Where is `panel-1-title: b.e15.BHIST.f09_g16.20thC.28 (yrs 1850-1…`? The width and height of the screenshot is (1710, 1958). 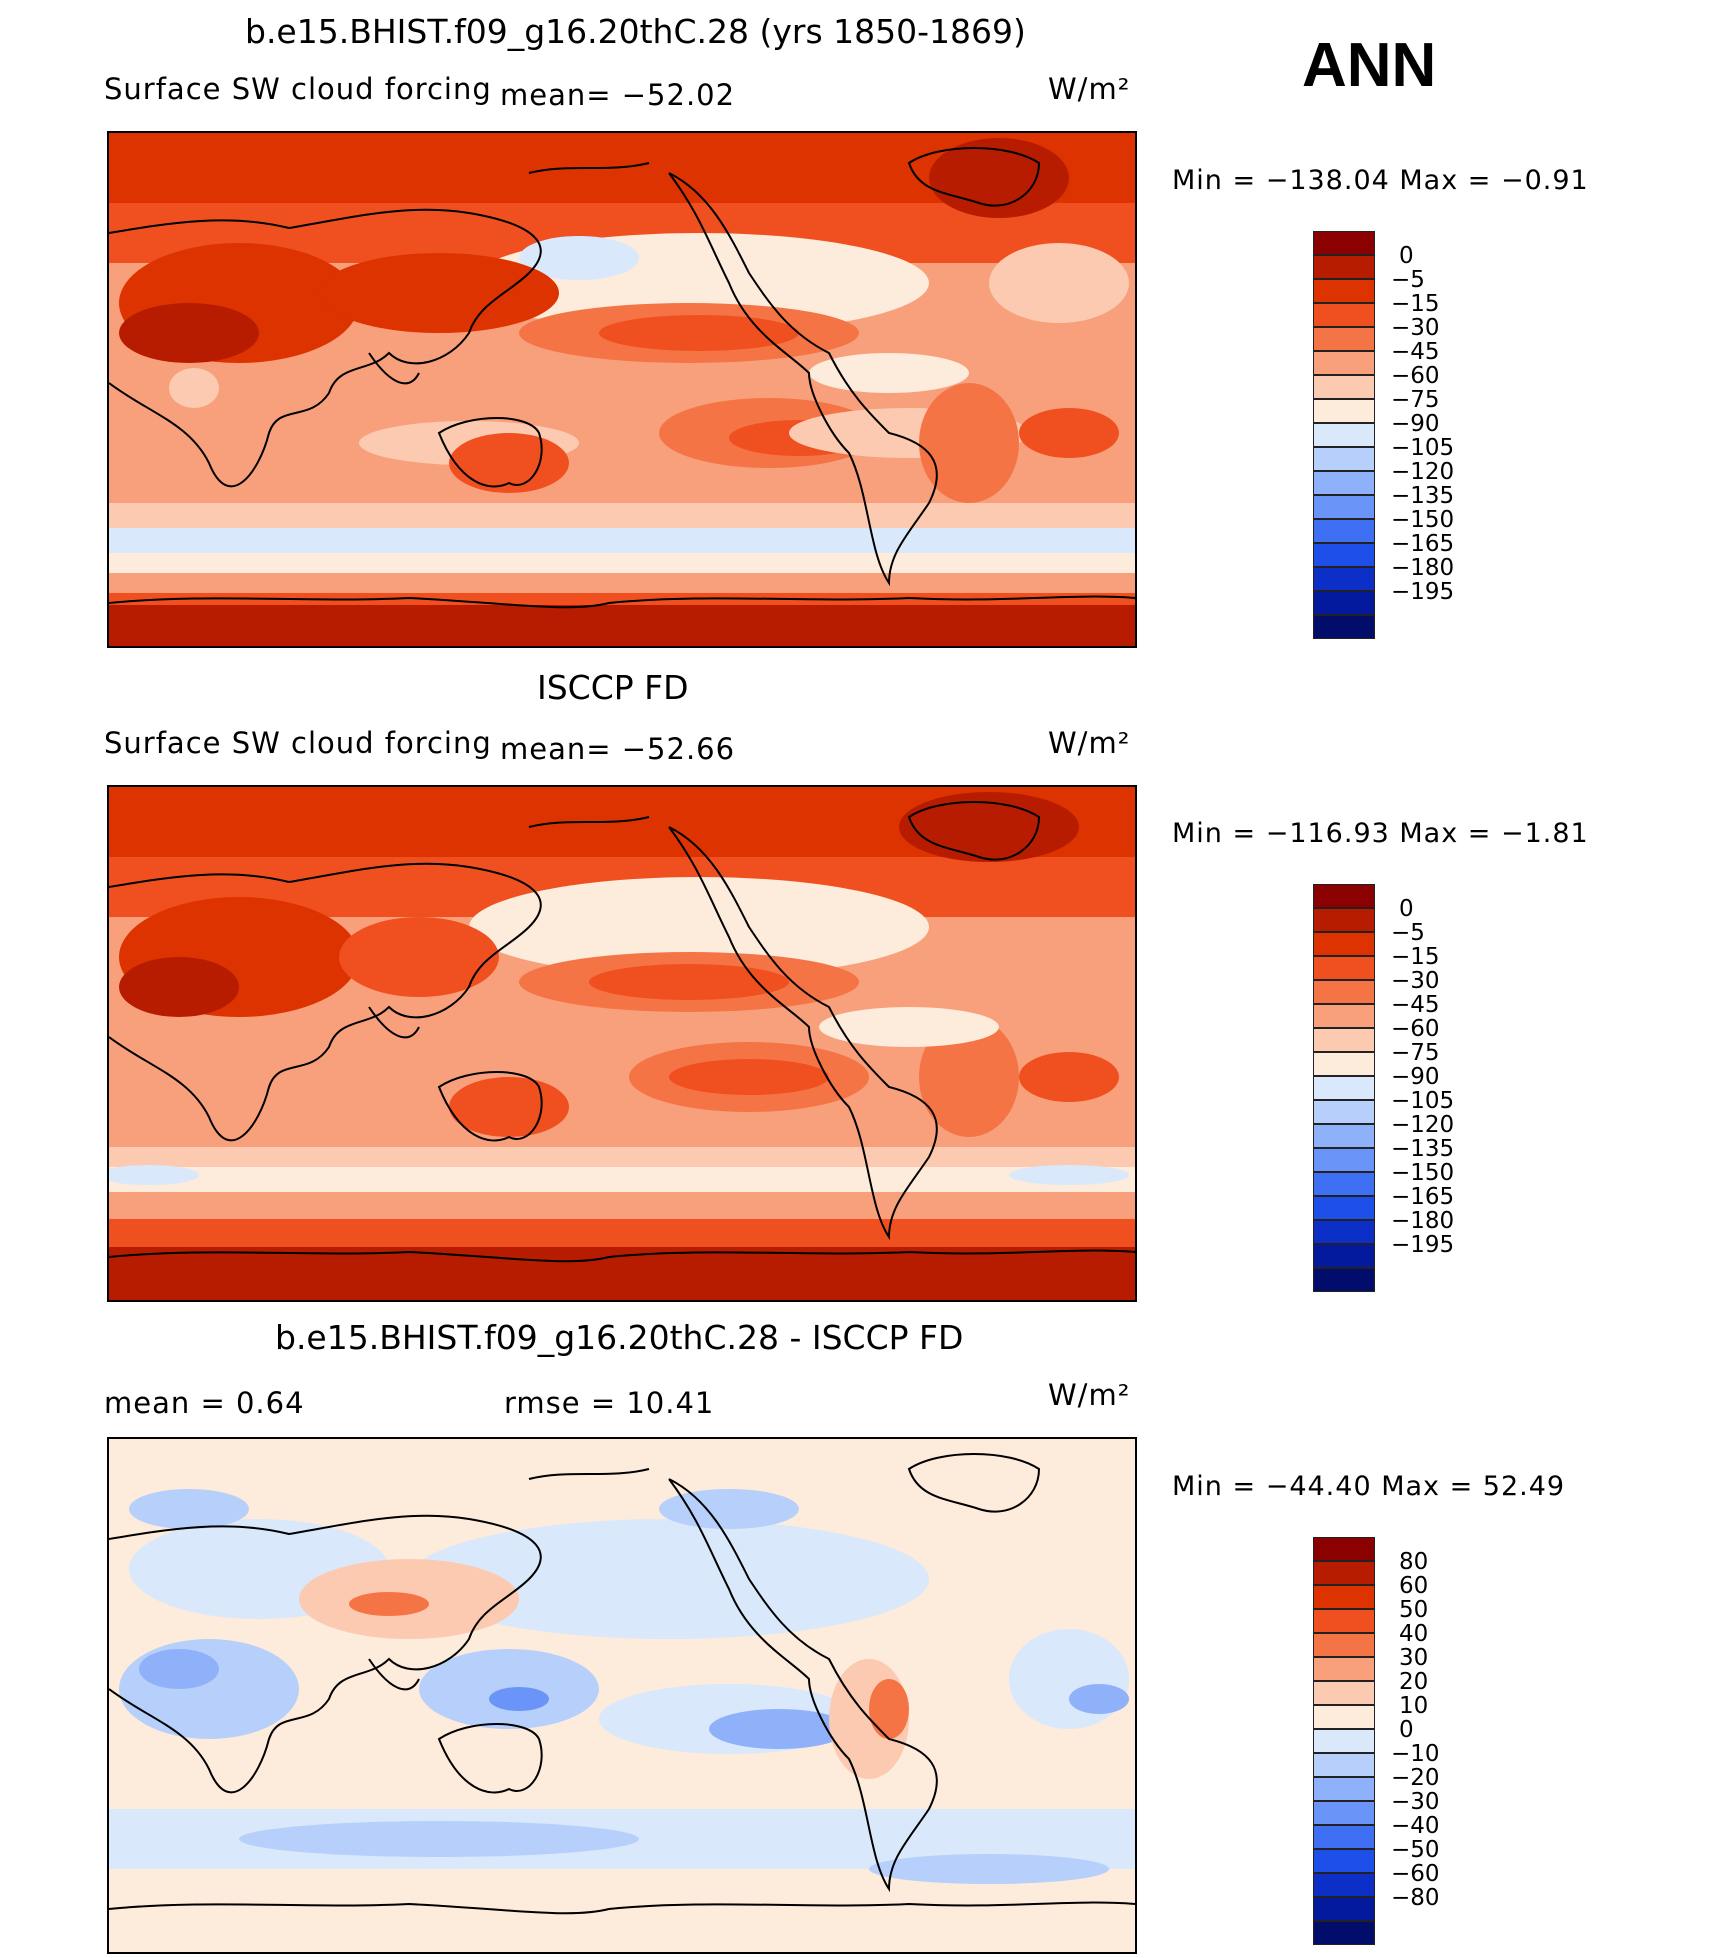 panel-1-title: b.e15.BHIST.f09_g16.20thC.28 (yrs 1850-1… is located at coordinates (635, 31).